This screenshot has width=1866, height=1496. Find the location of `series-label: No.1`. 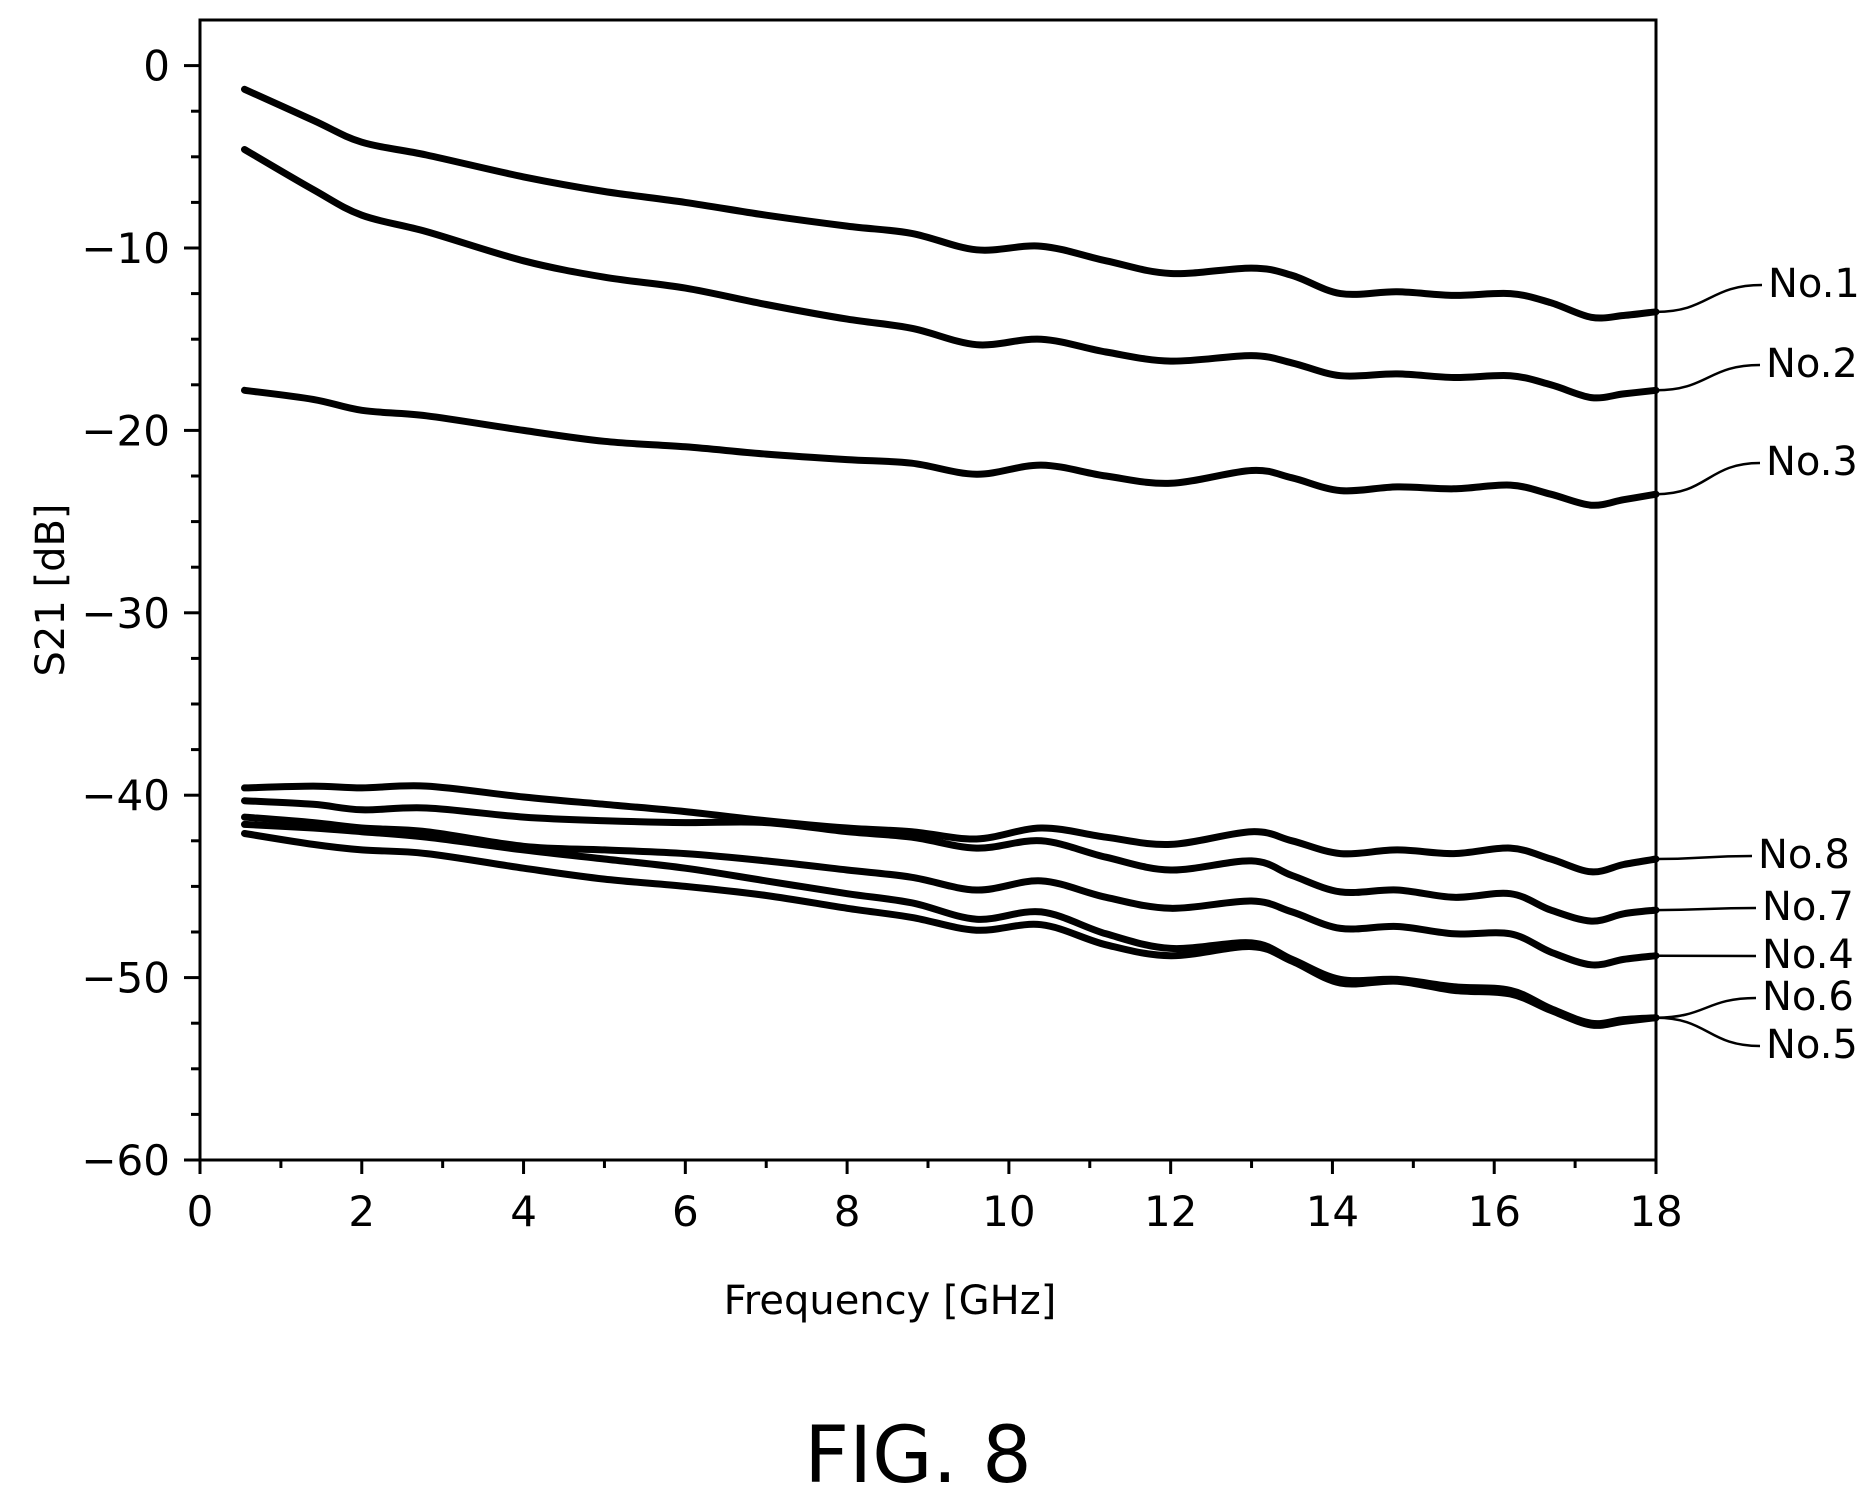

series-label: No.1 is located at coordinates (1814, 284).